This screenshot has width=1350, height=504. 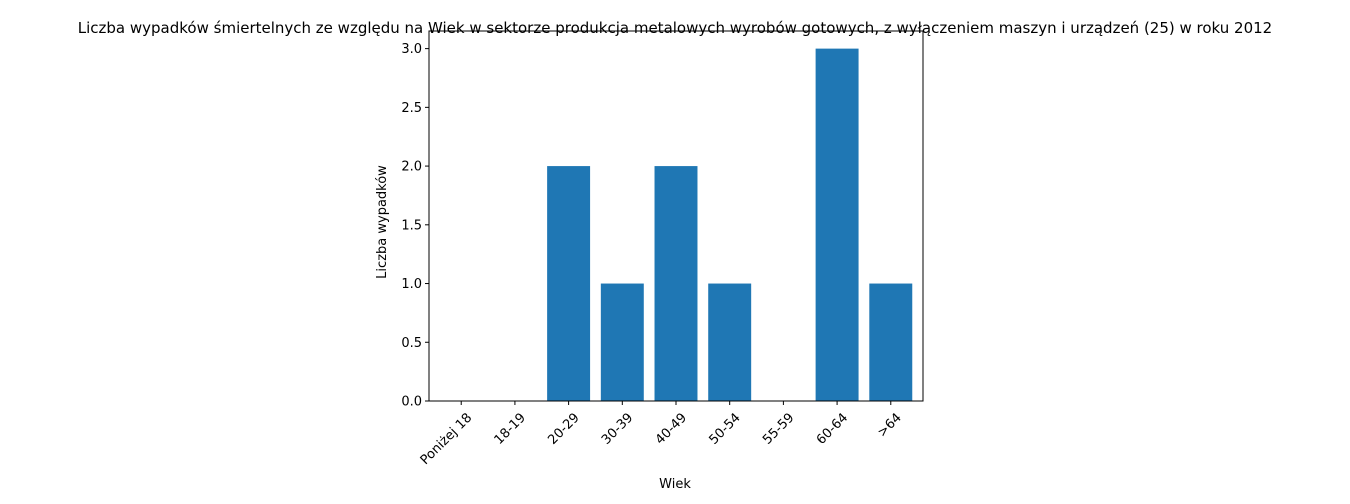 What do you see at coordinates (890, 425) in the screenshot?
I see `x-tick-label-8: >64` at bounding box center [890, 425].